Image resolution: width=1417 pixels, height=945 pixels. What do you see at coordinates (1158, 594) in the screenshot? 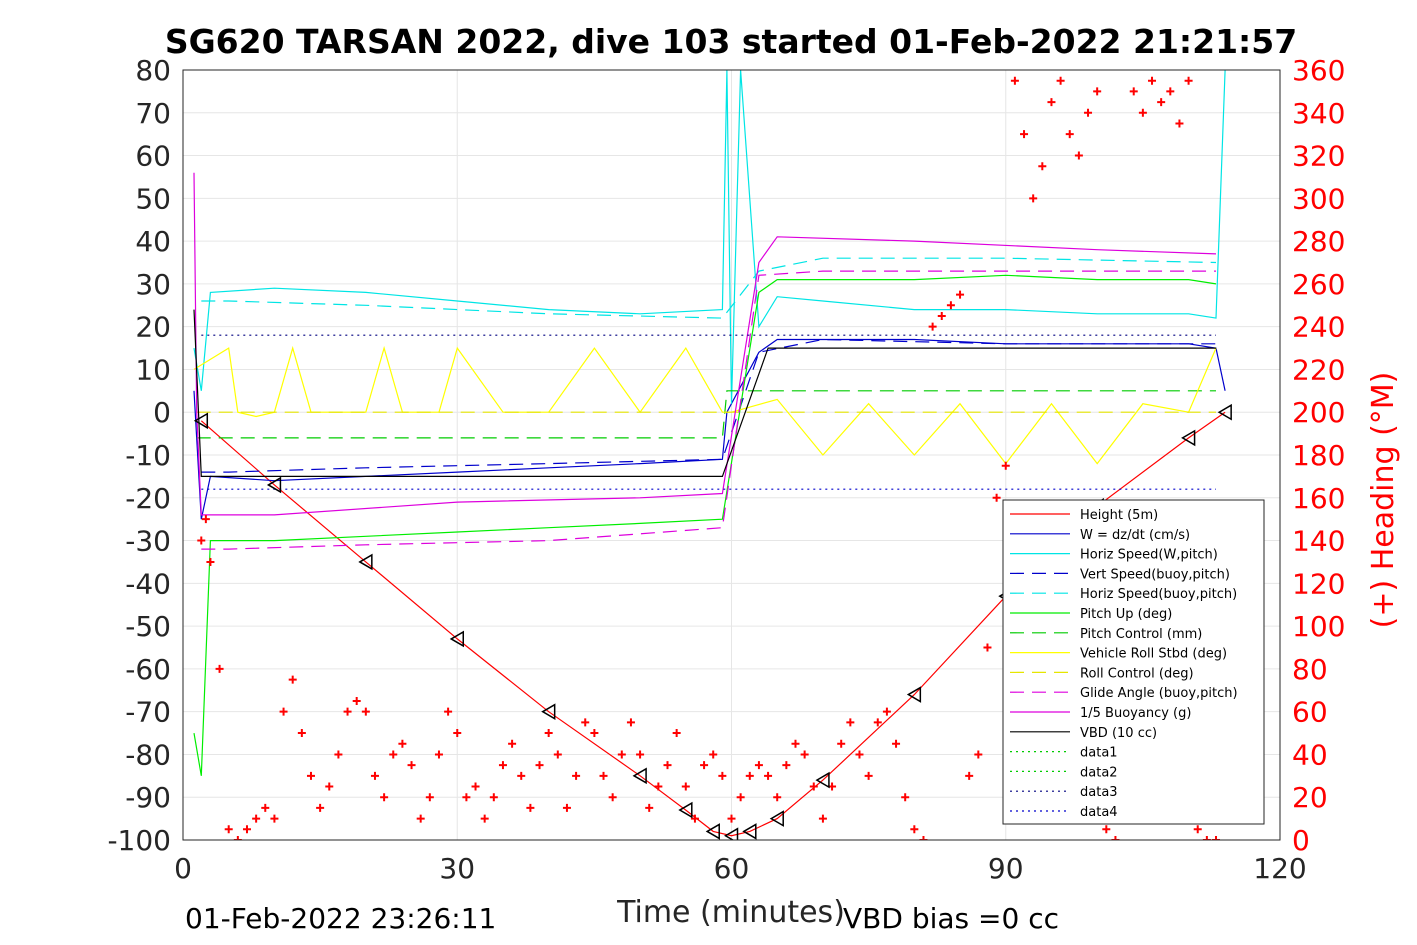
I see `legend-label: Horiz Speed(buoy,pitch)` at bounding box center [1158, 594].